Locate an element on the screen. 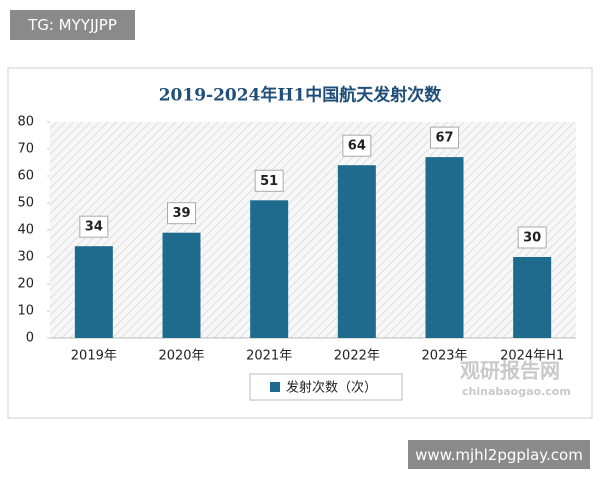 The width and height of the screenshot is (600, 480). y-tick-label: 40 is located at coordinates (25, 230).